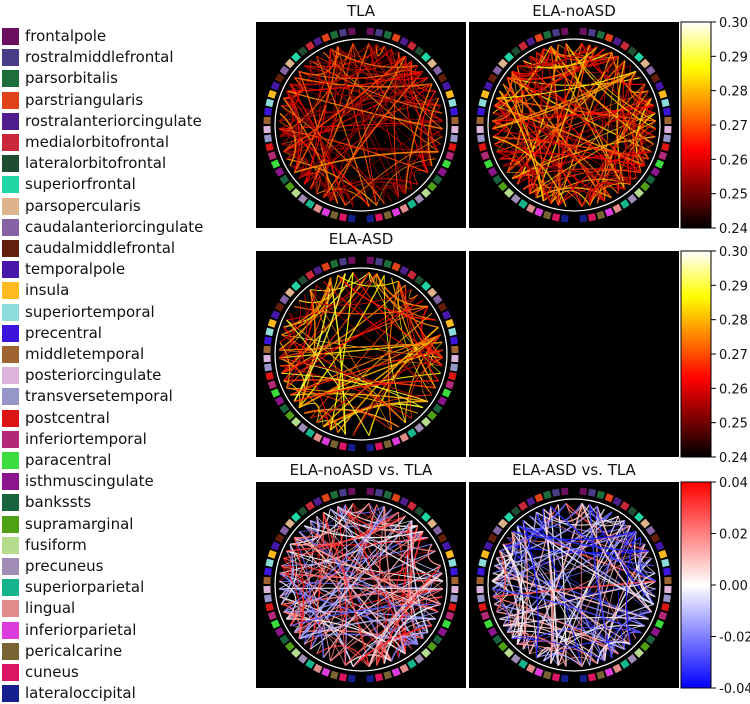  Describe the element at coordinates (97, 142) in the screenshot. I see `legend-label: medialorbitofrontal` at that location.